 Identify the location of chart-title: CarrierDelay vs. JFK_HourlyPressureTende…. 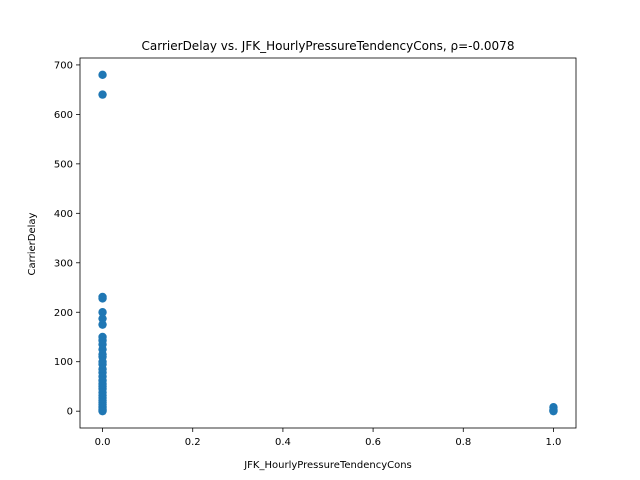
(328, 46).